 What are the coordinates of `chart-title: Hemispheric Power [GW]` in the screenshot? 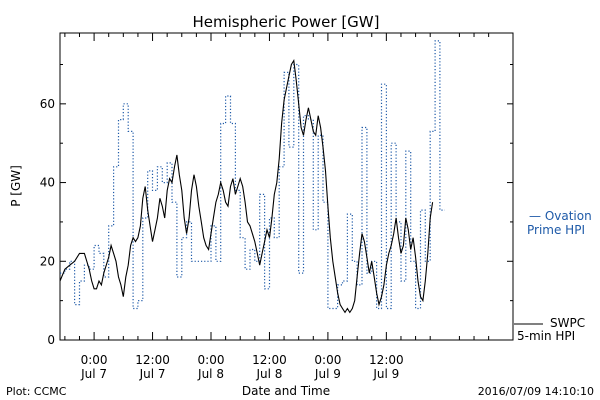 It's located at (286, 22).